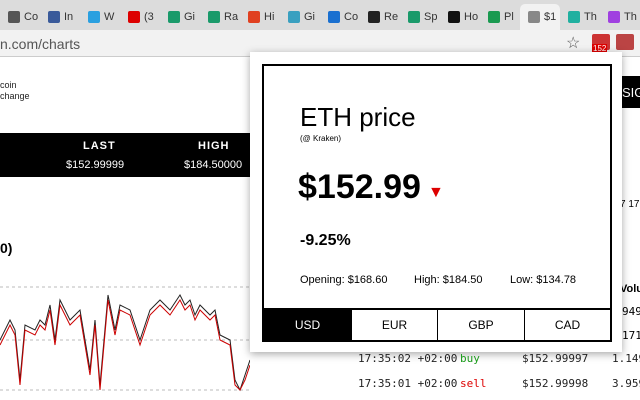  I want to click on popup-stat: High: $184.50, so click(448, 280).